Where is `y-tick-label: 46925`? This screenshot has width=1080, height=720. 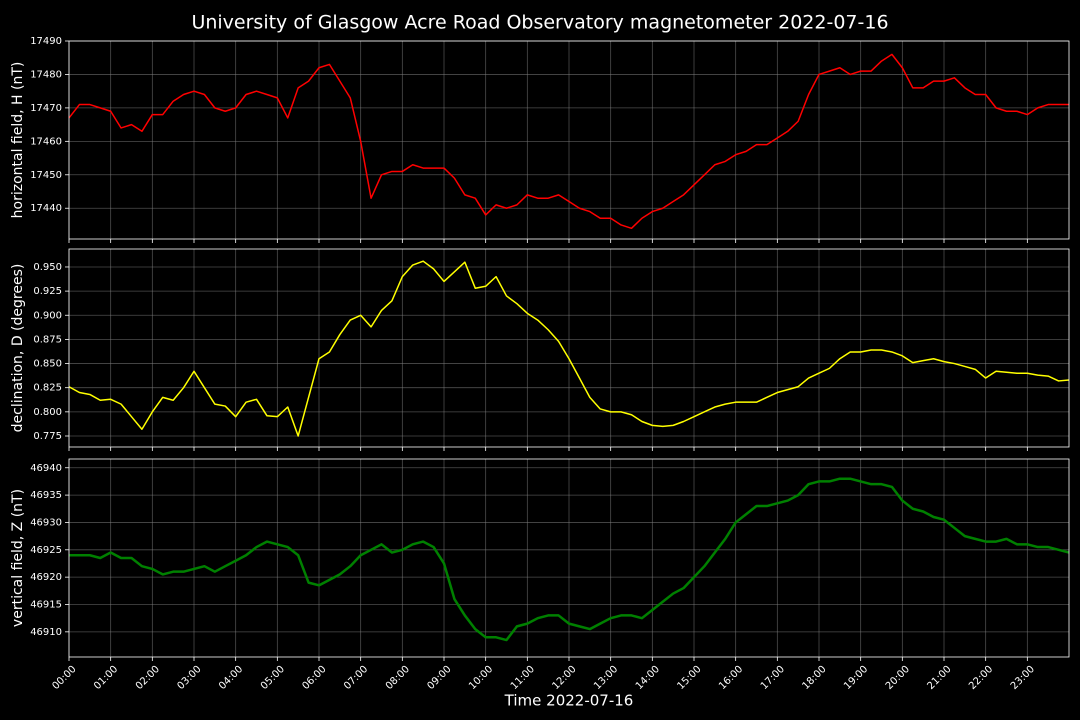 y-tick-label: 46925 is located at coordinates (46, 550).